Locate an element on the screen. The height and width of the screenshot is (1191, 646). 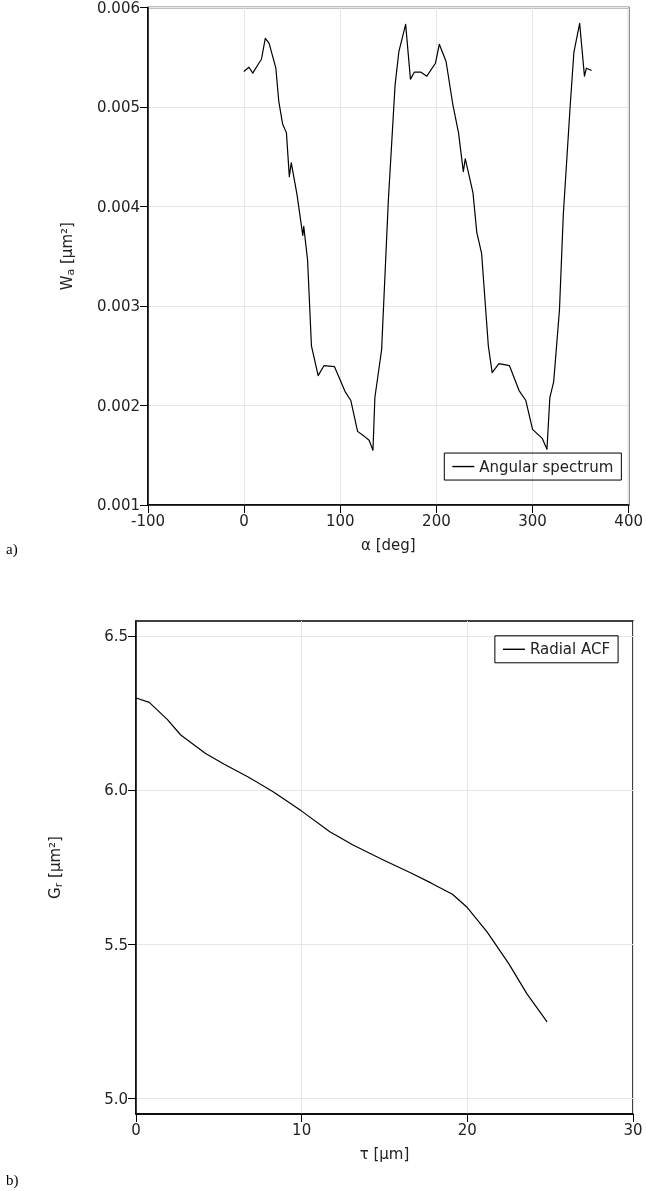
y-tick-label: 0.003 is located at coordinates (118, 306).